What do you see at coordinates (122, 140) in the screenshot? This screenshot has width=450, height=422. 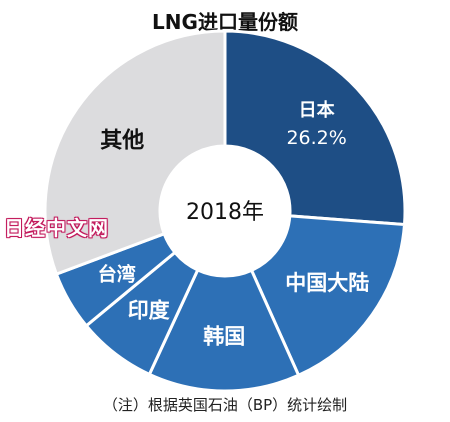 I see `slice-label-5: 其他` at bounding box center [122, 140].